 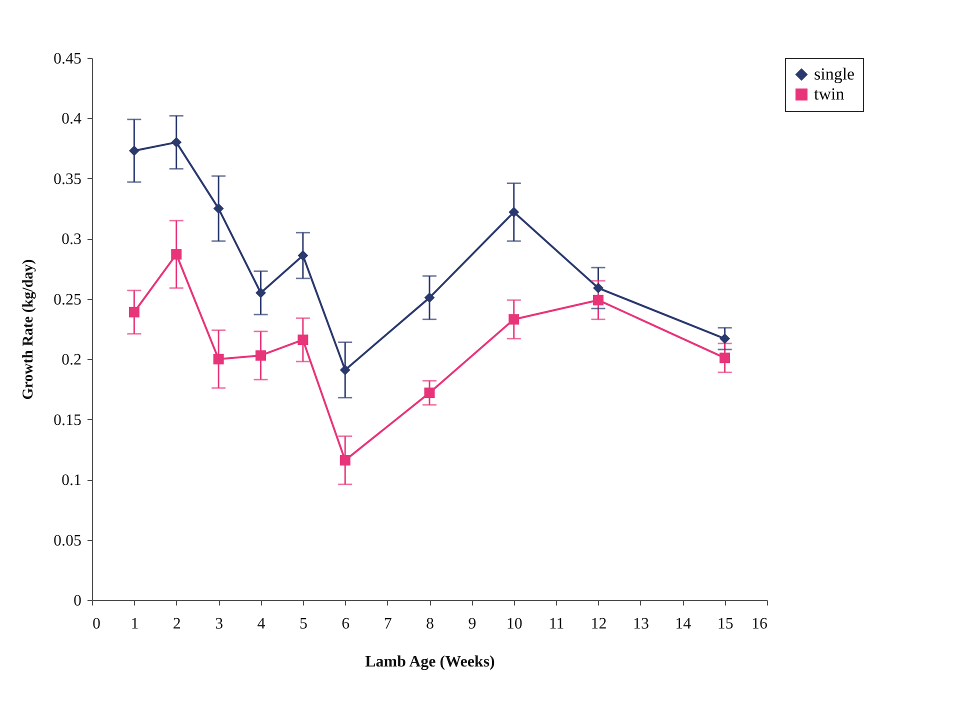 What do you see at coordinates (683, 624) in the screenshot?
I see `x-tick-label: 14` at bounding box center [683, 624].